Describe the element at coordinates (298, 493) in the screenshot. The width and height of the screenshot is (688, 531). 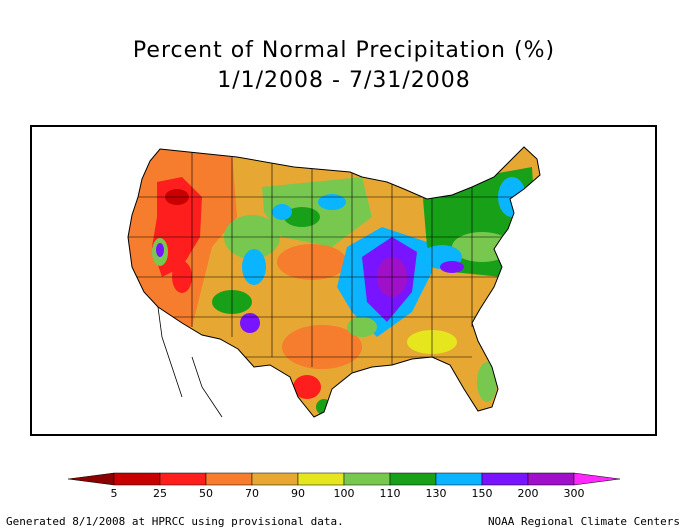
I see `legend-tick-label: 90` at that location.